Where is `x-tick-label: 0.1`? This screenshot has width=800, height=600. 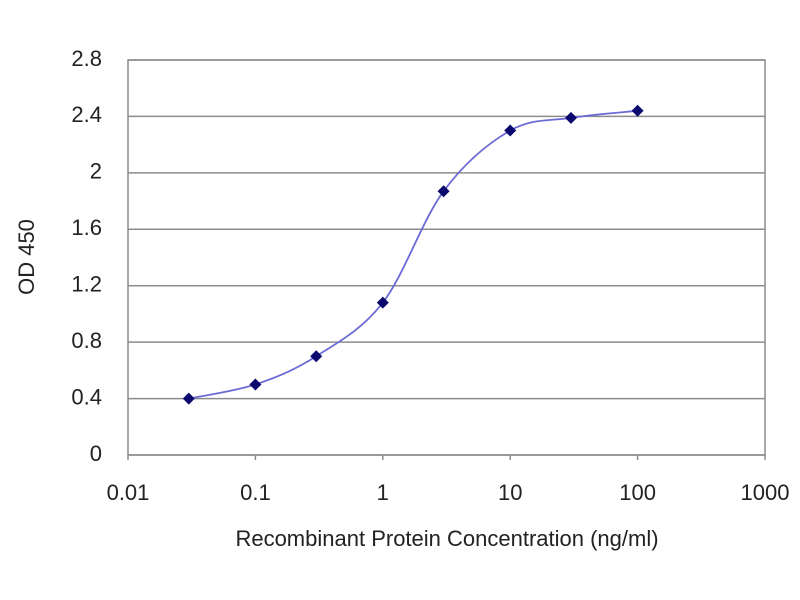
x-tick-label: 0.1 is located at coordinates (255, 492).